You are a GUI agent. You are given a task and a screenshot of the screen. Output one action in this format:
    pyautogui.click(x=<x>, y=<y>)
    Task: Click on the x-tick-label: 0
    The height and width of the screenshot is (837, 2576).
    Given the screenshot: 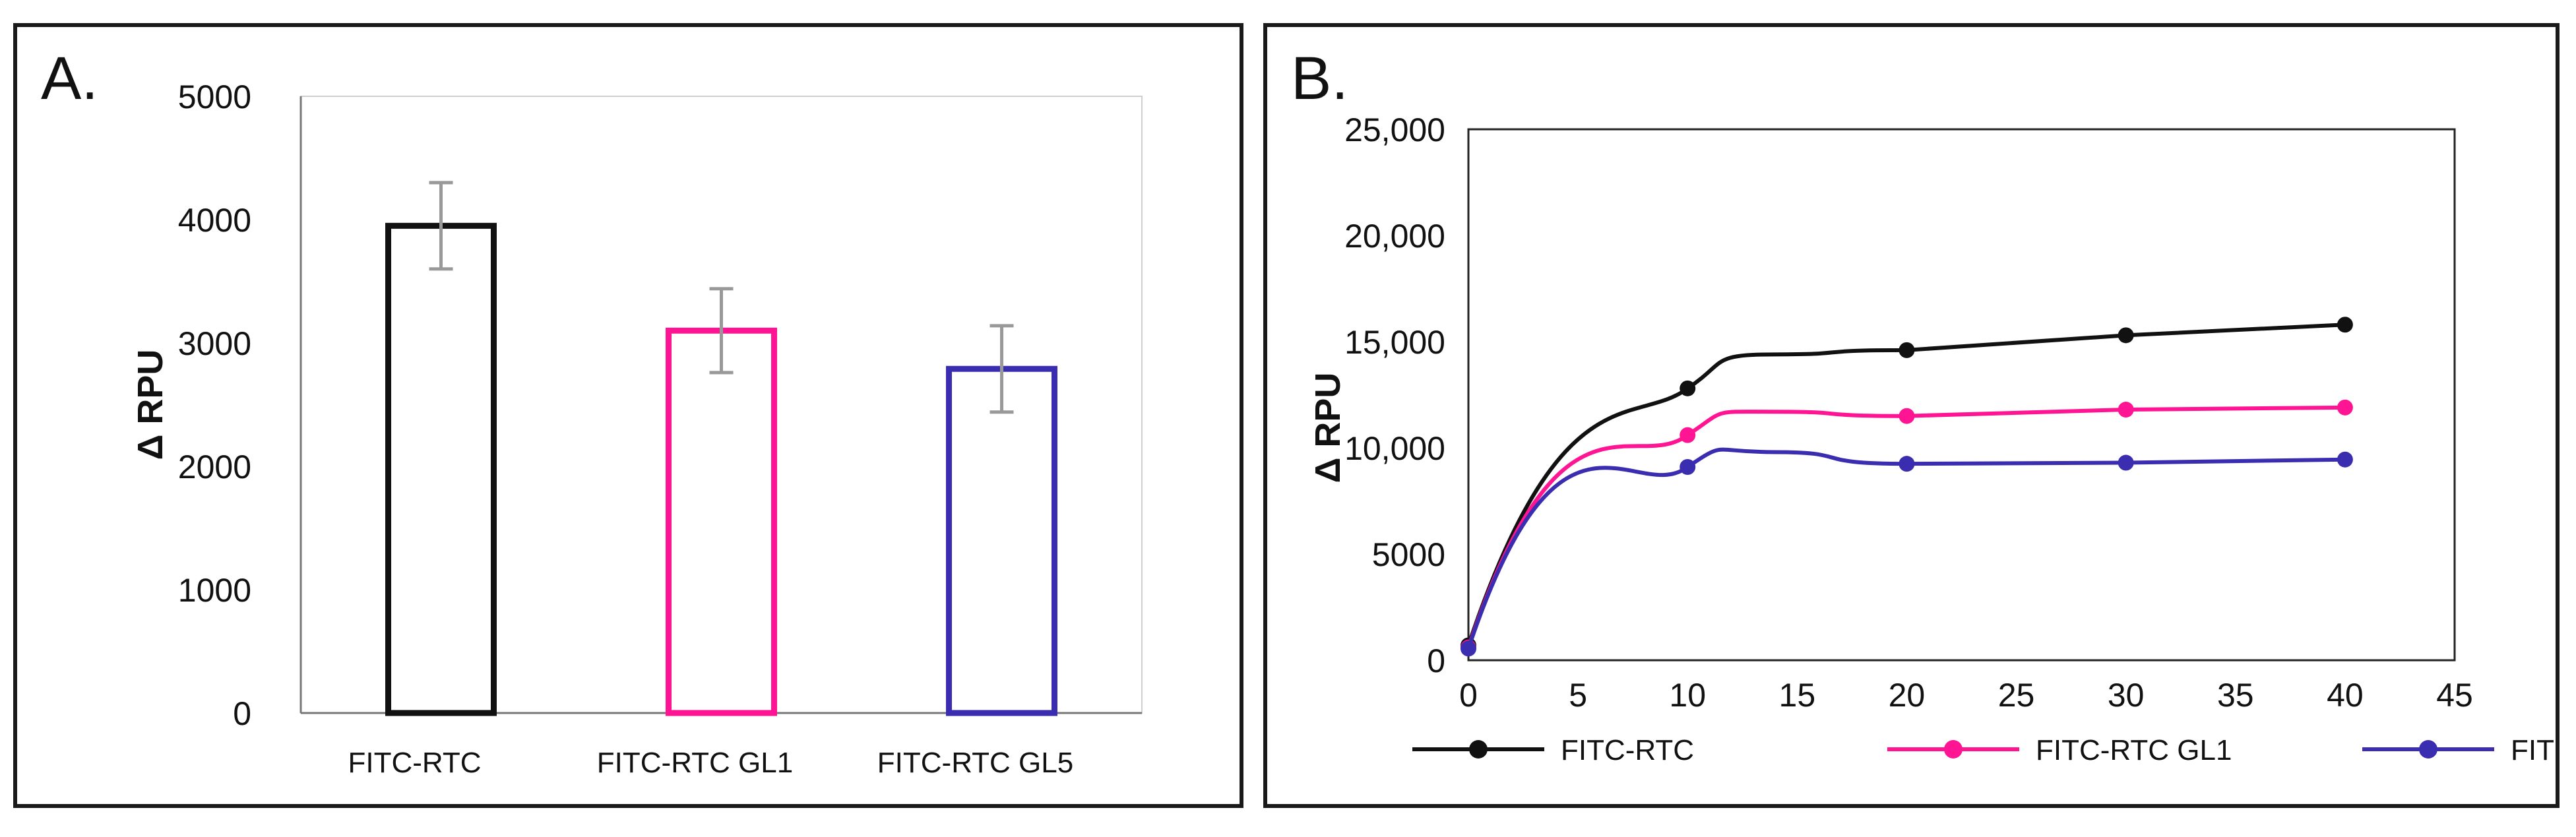 What is the action you would take?
    pyautogui.click(x=1469, y=695)
    